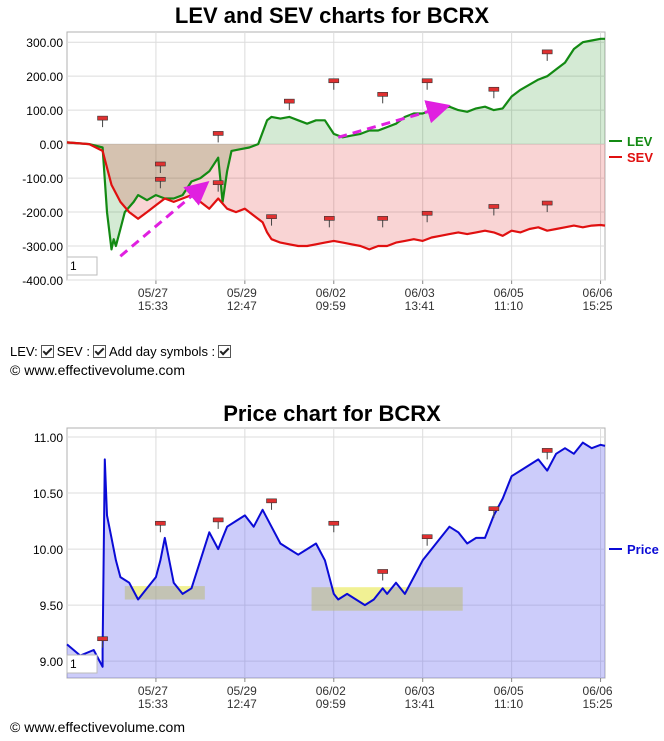 This screenshot has height=741, width=664. I want to click on y-tick-label: 100.00, so click(44, 111).